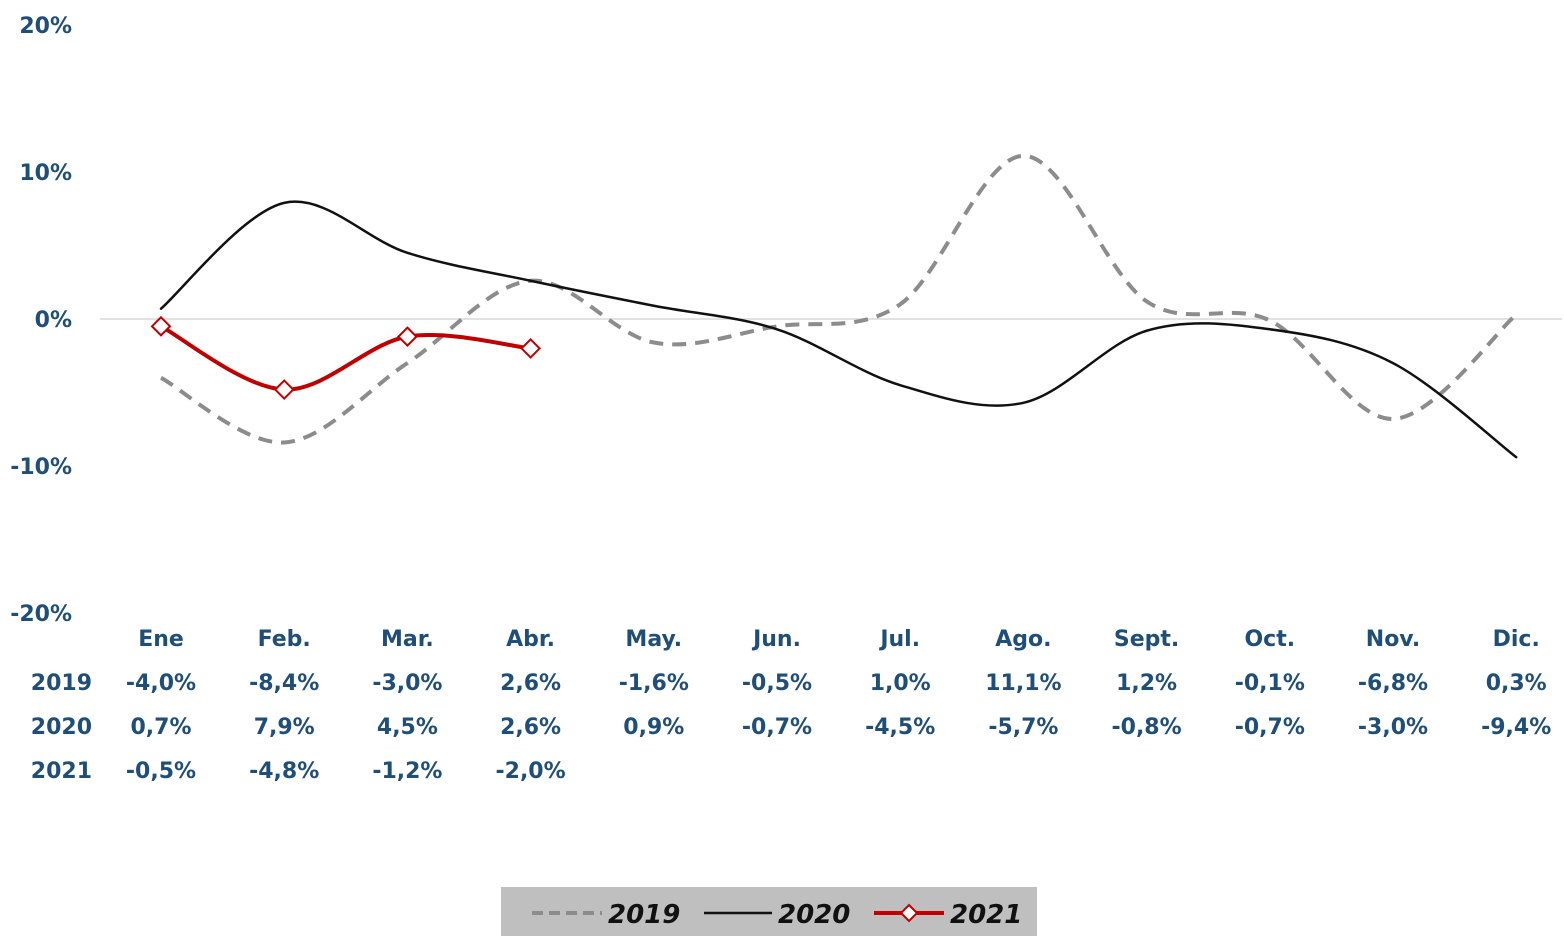  Describe the element at coordinates (1146, 683) in the screenshot. I see `data-label: 1,2%` at that location.